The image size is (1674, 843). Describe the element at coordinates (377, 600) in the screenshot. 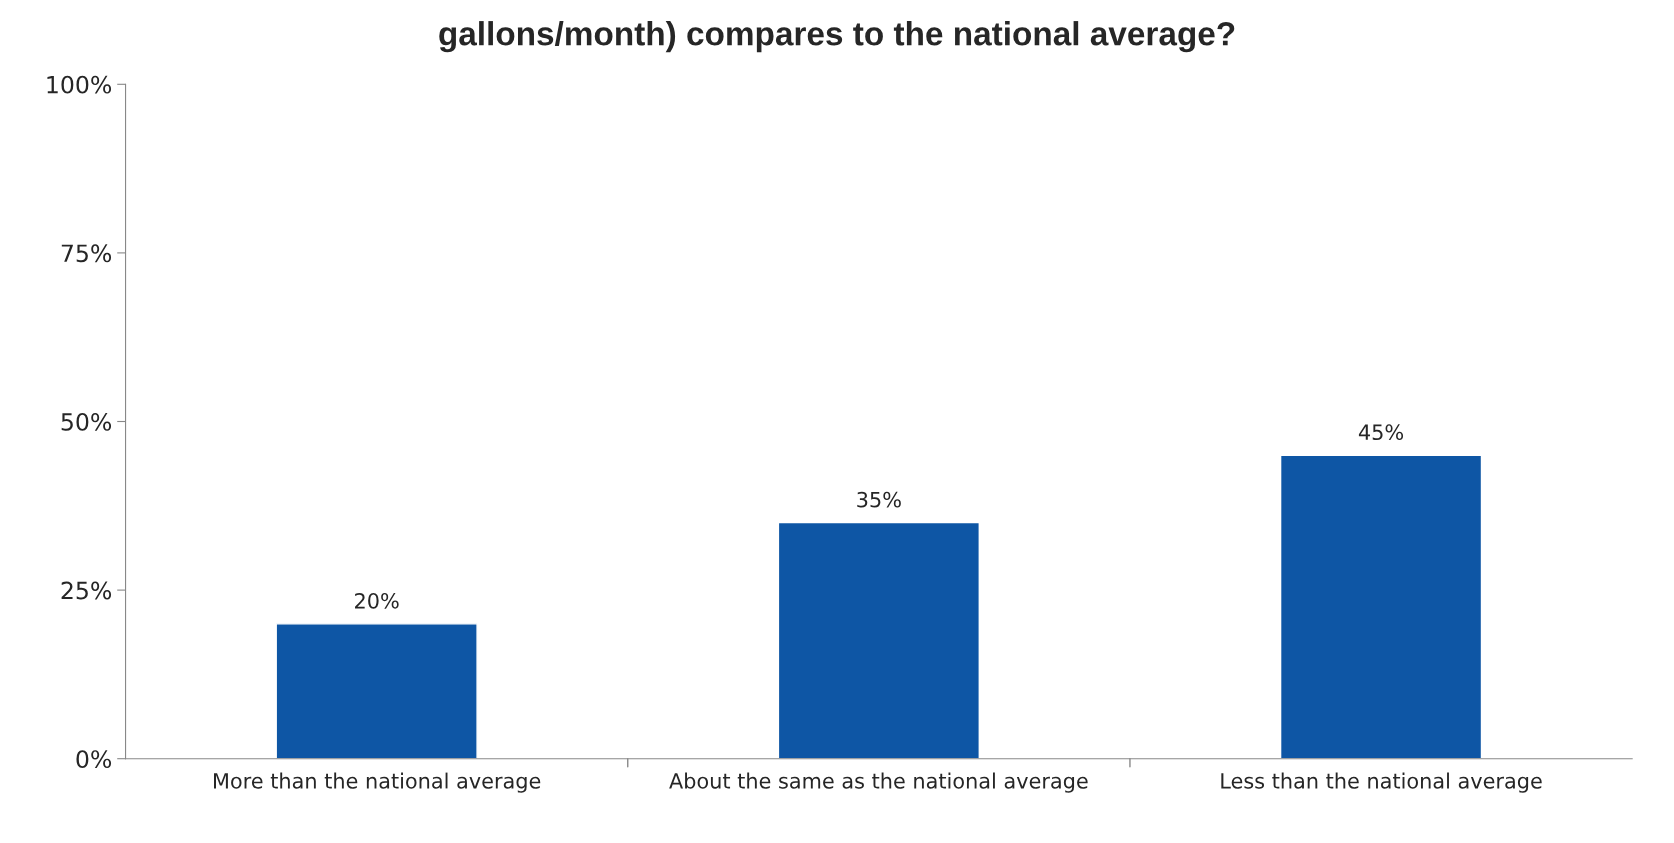

I see `data-label: 20%` at that location.